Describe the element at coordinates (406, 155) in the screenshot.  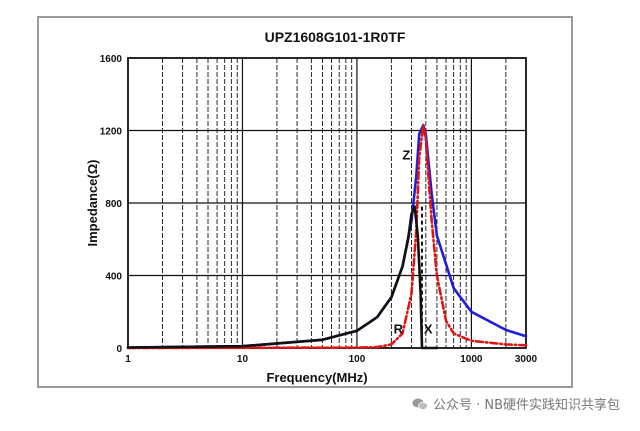
I see `annotation-z: Z` at that location.